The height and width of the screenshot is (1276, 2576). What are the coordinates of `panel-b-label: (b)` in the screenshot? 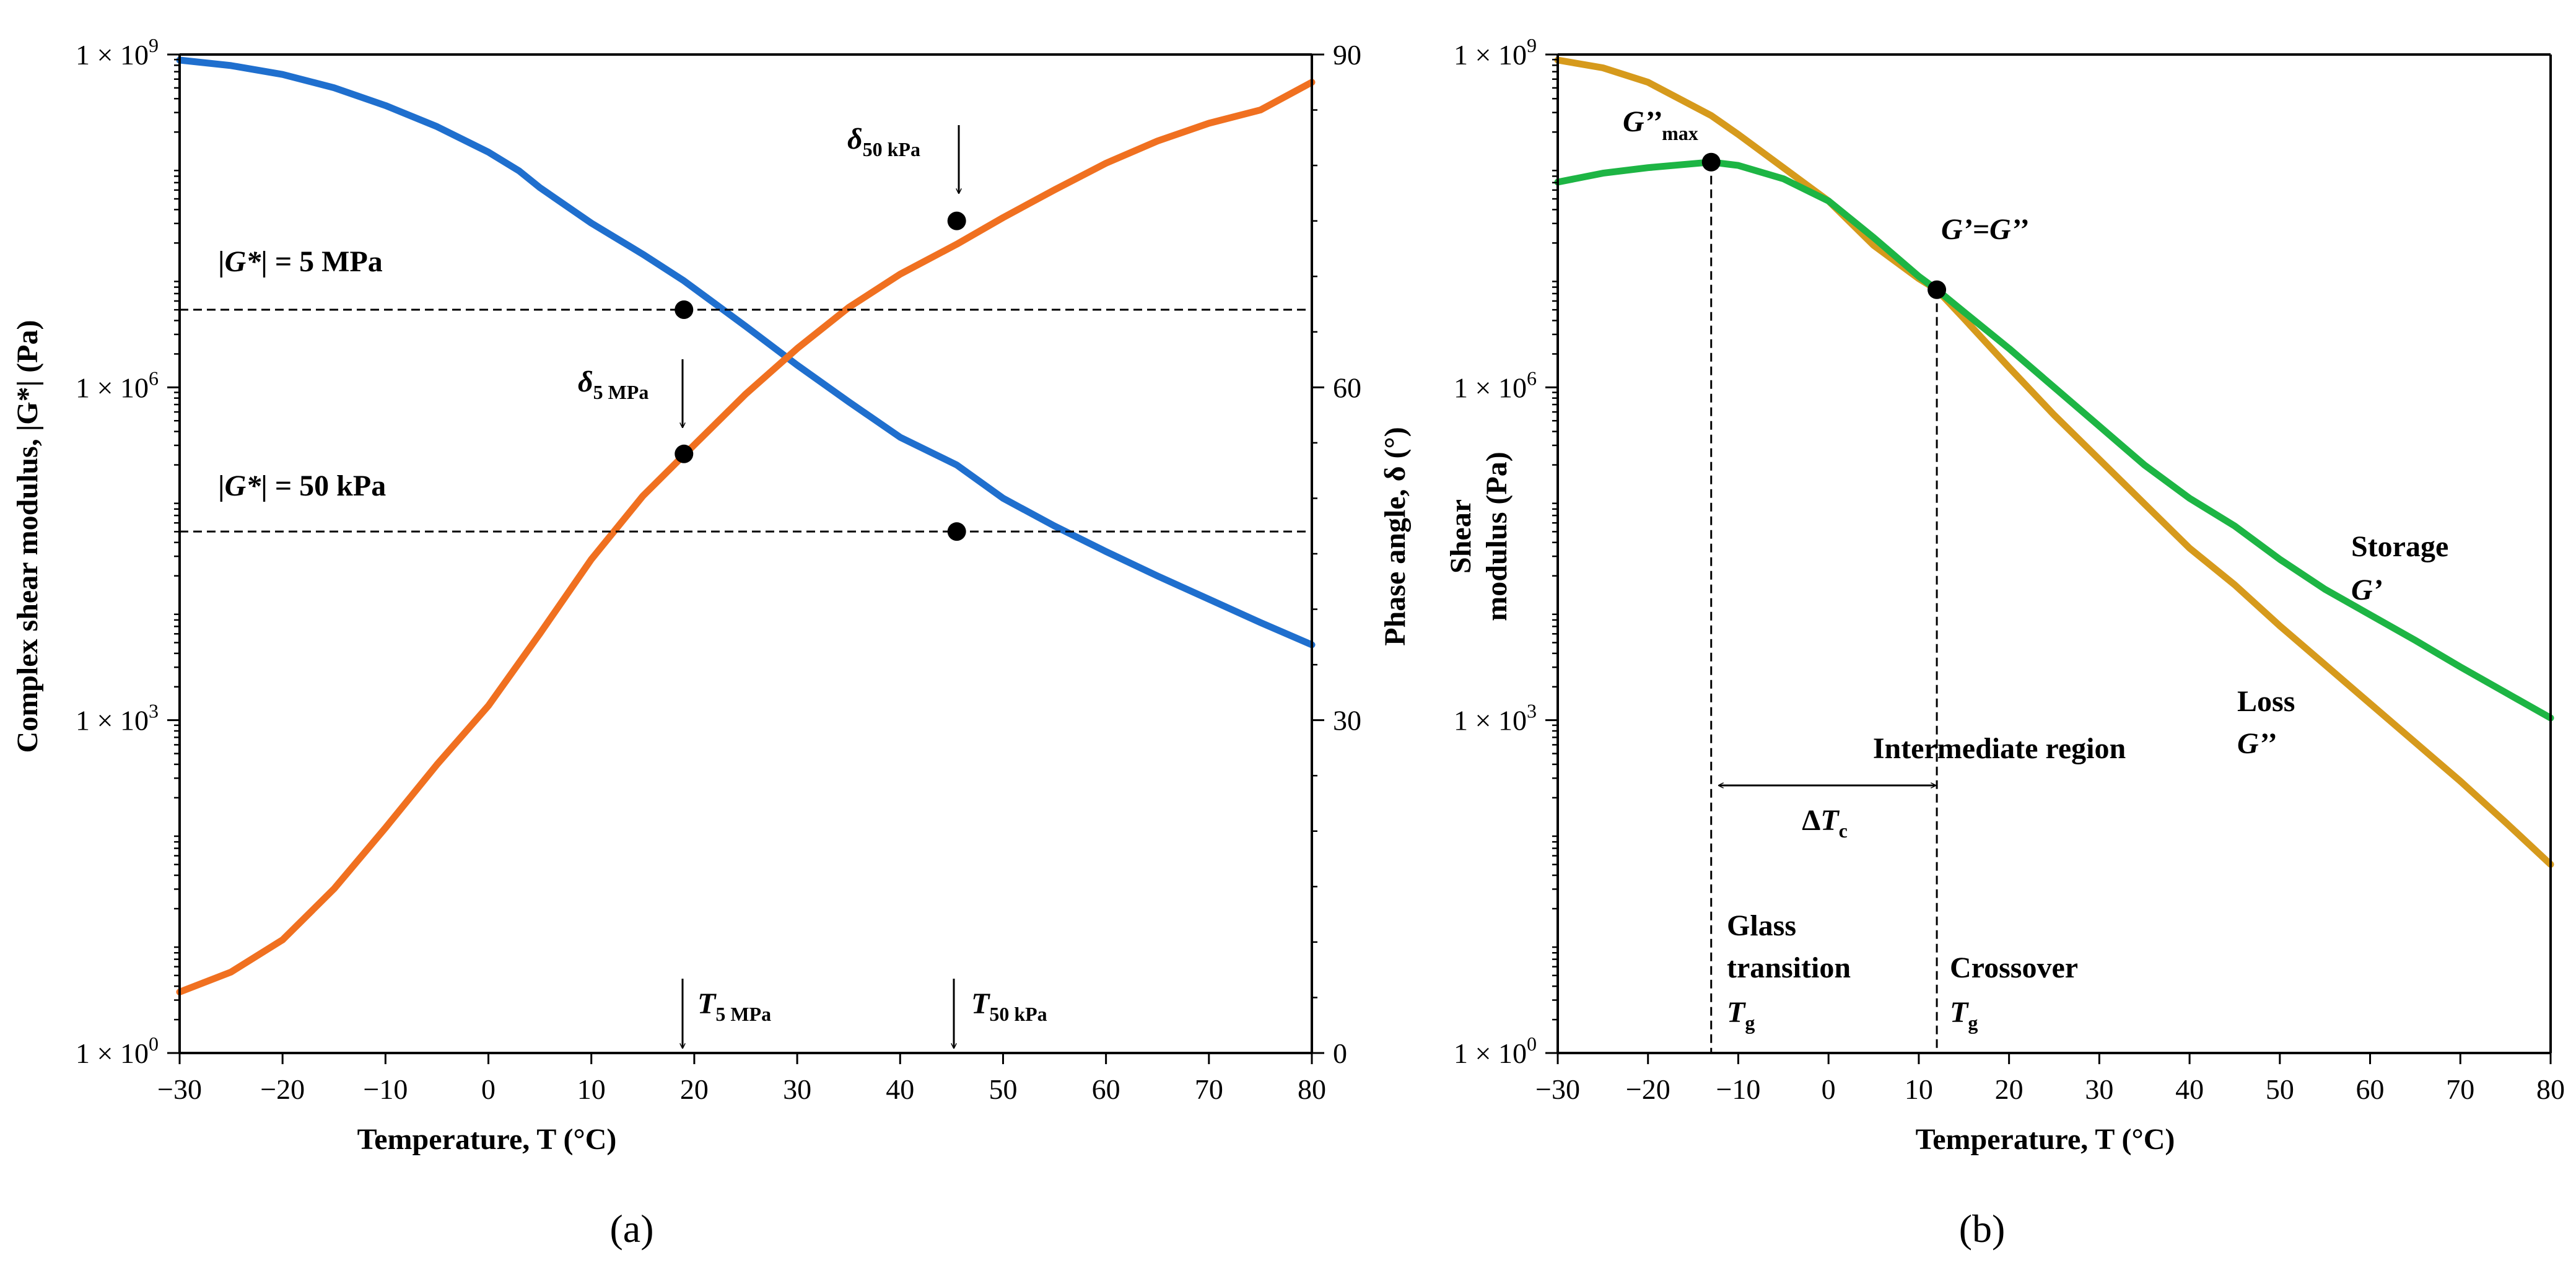 It's located at (1982, 1229).